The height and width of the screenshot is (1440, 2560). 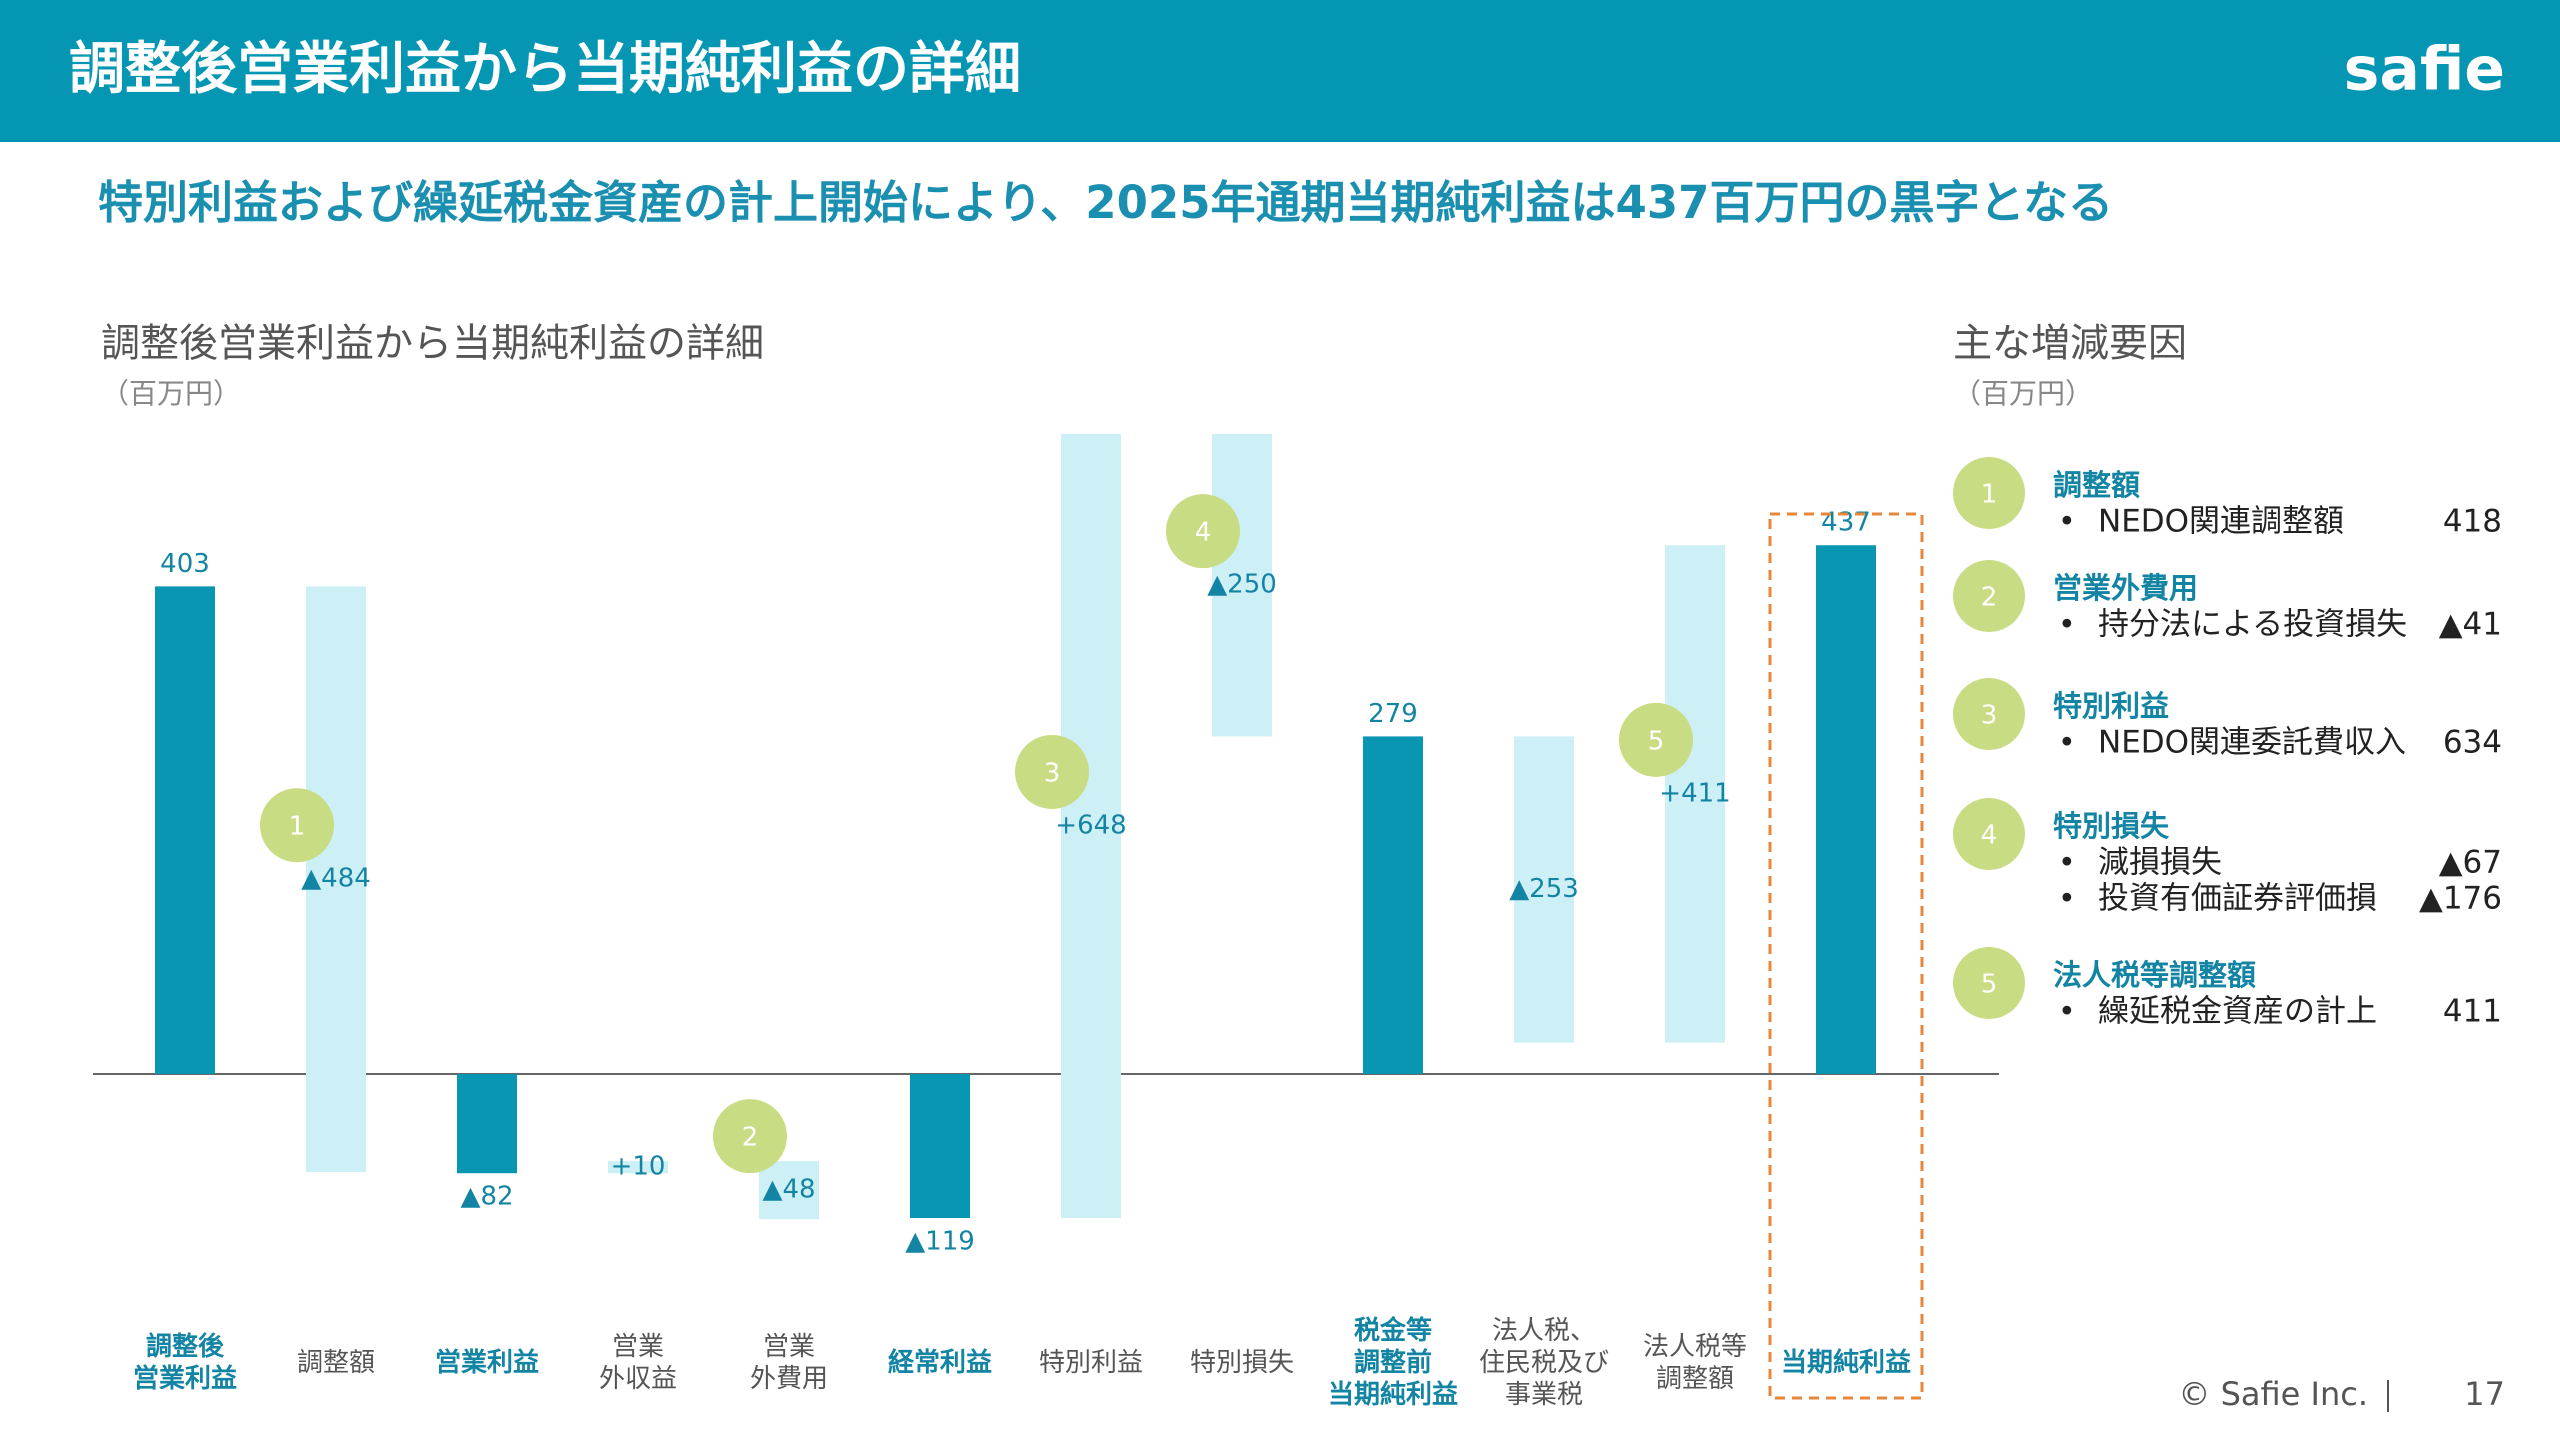 I want to click on header-title: 調整後営業利益から当期純利益の詳細, so click(x=545, y=69).